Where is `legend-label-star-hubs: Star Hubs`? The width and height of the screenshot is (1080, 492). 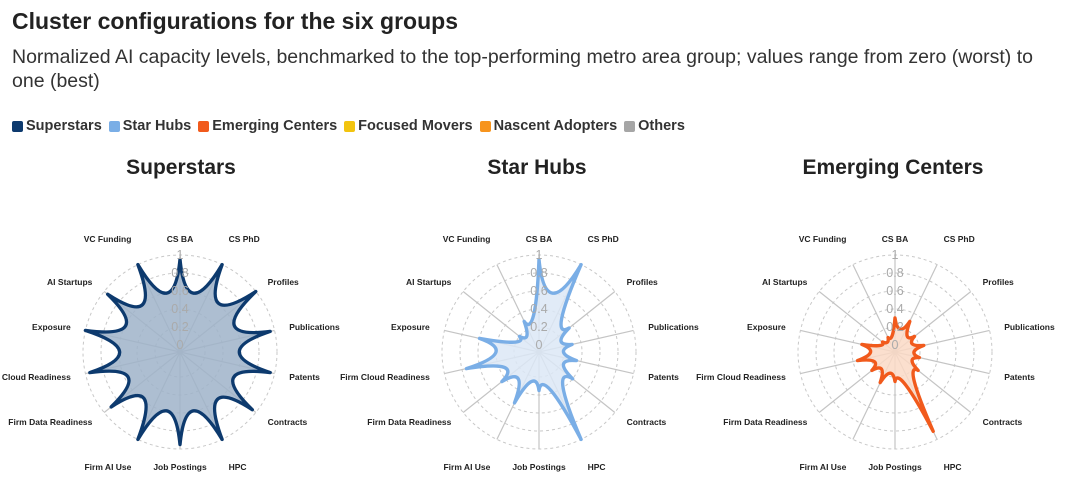
legend-label-star-hubs: Star Hubs is located at coordinates (157, 126).